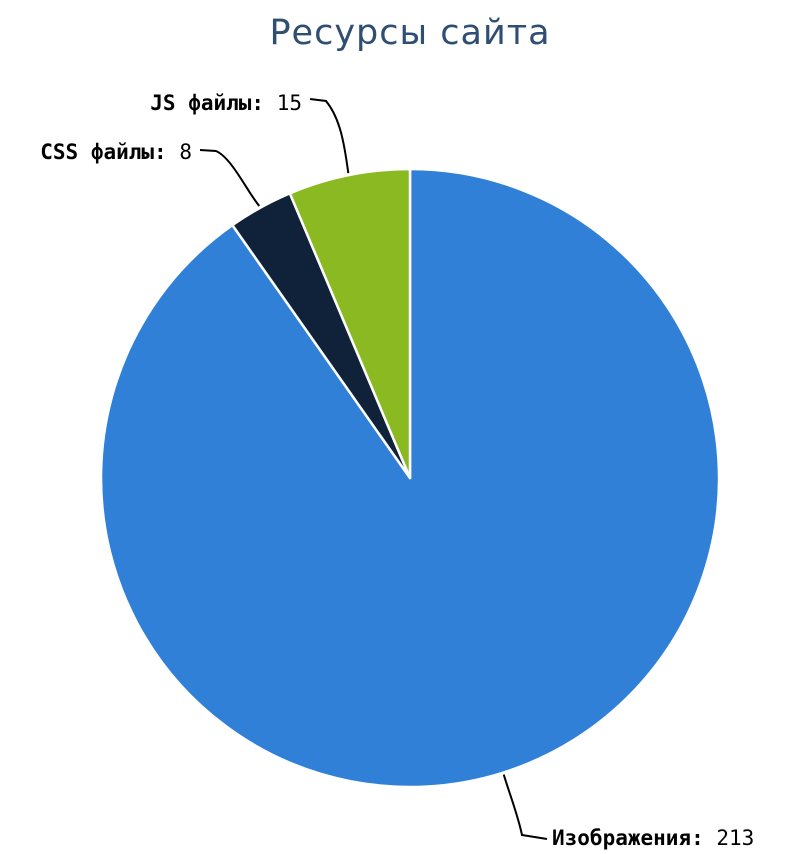 This screenshot has width=796, height=854. I want to click on chart-title: Ресурсы сайта, so click(409, 33).